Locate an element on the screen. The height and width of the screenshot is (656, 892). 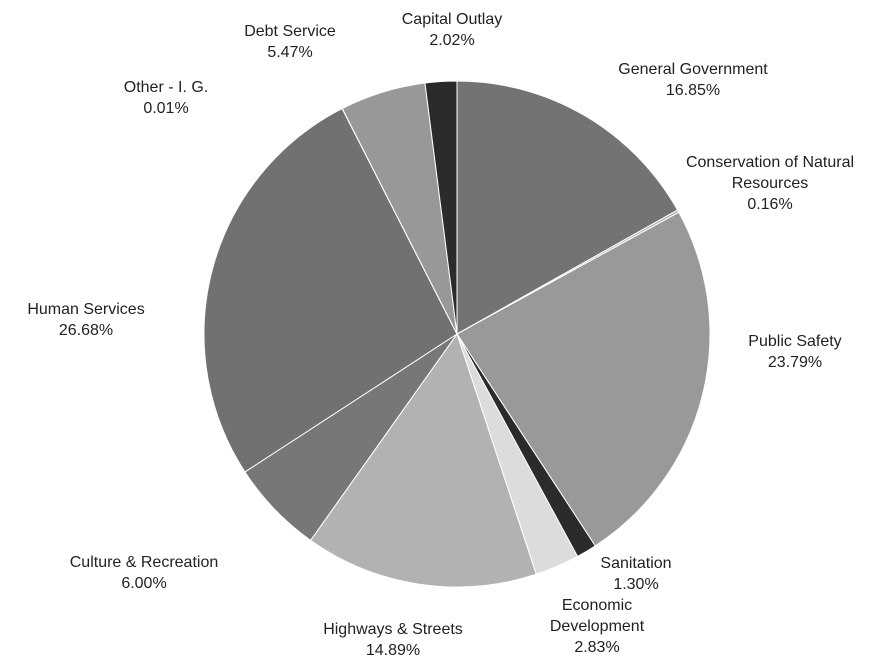
slice-label-text: Development is located at coordinates (597, 626).